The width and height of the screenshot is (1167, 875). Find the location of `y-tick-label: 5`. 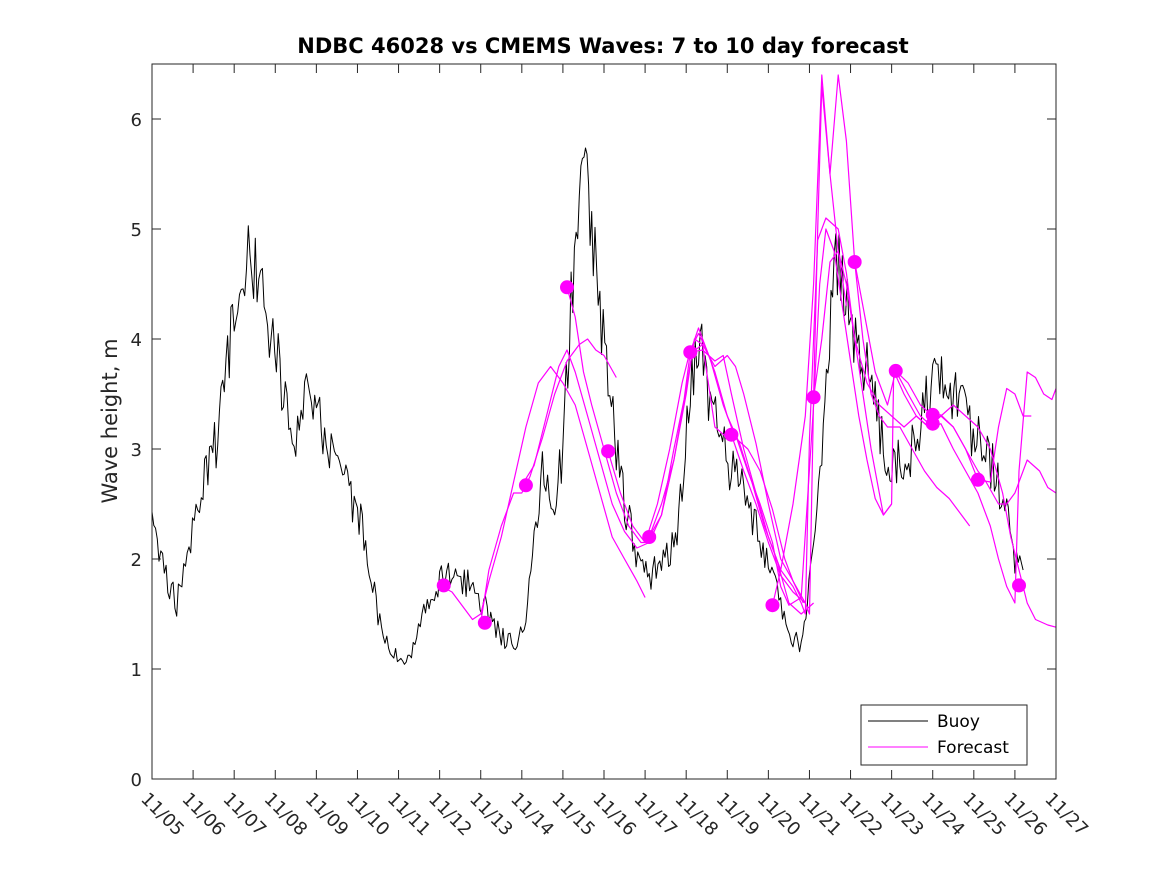

y-tick-label: 5 is located at coordinates (136, 230).